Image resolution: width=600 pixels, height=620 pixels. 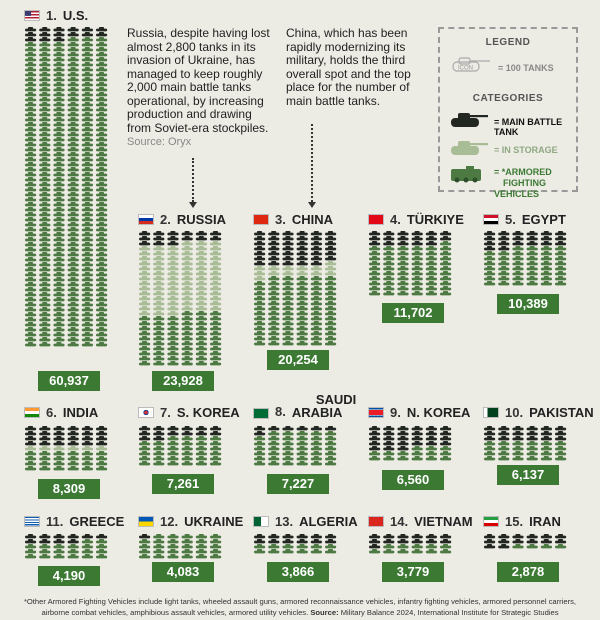 I want to click on country-name: S. KOREA, so click(x=208, y=412).